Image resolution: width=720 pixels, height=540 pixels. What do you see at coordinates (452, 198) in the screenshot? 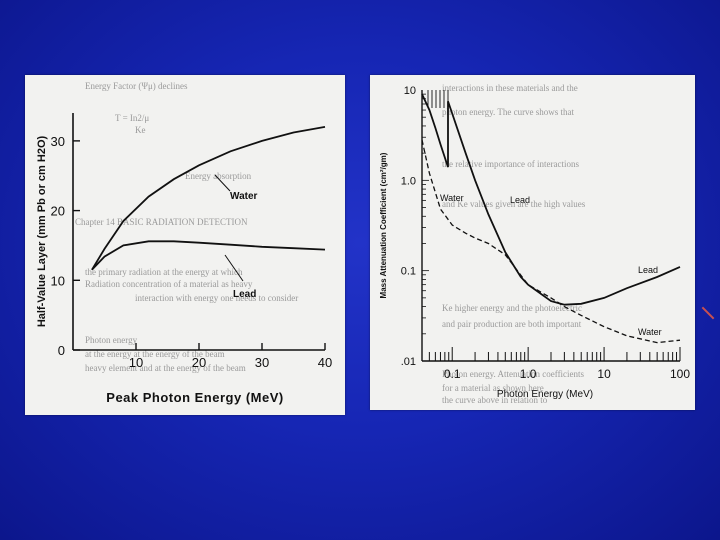
I see `series-label-water-1: Water` at bounding box center [452, 198].